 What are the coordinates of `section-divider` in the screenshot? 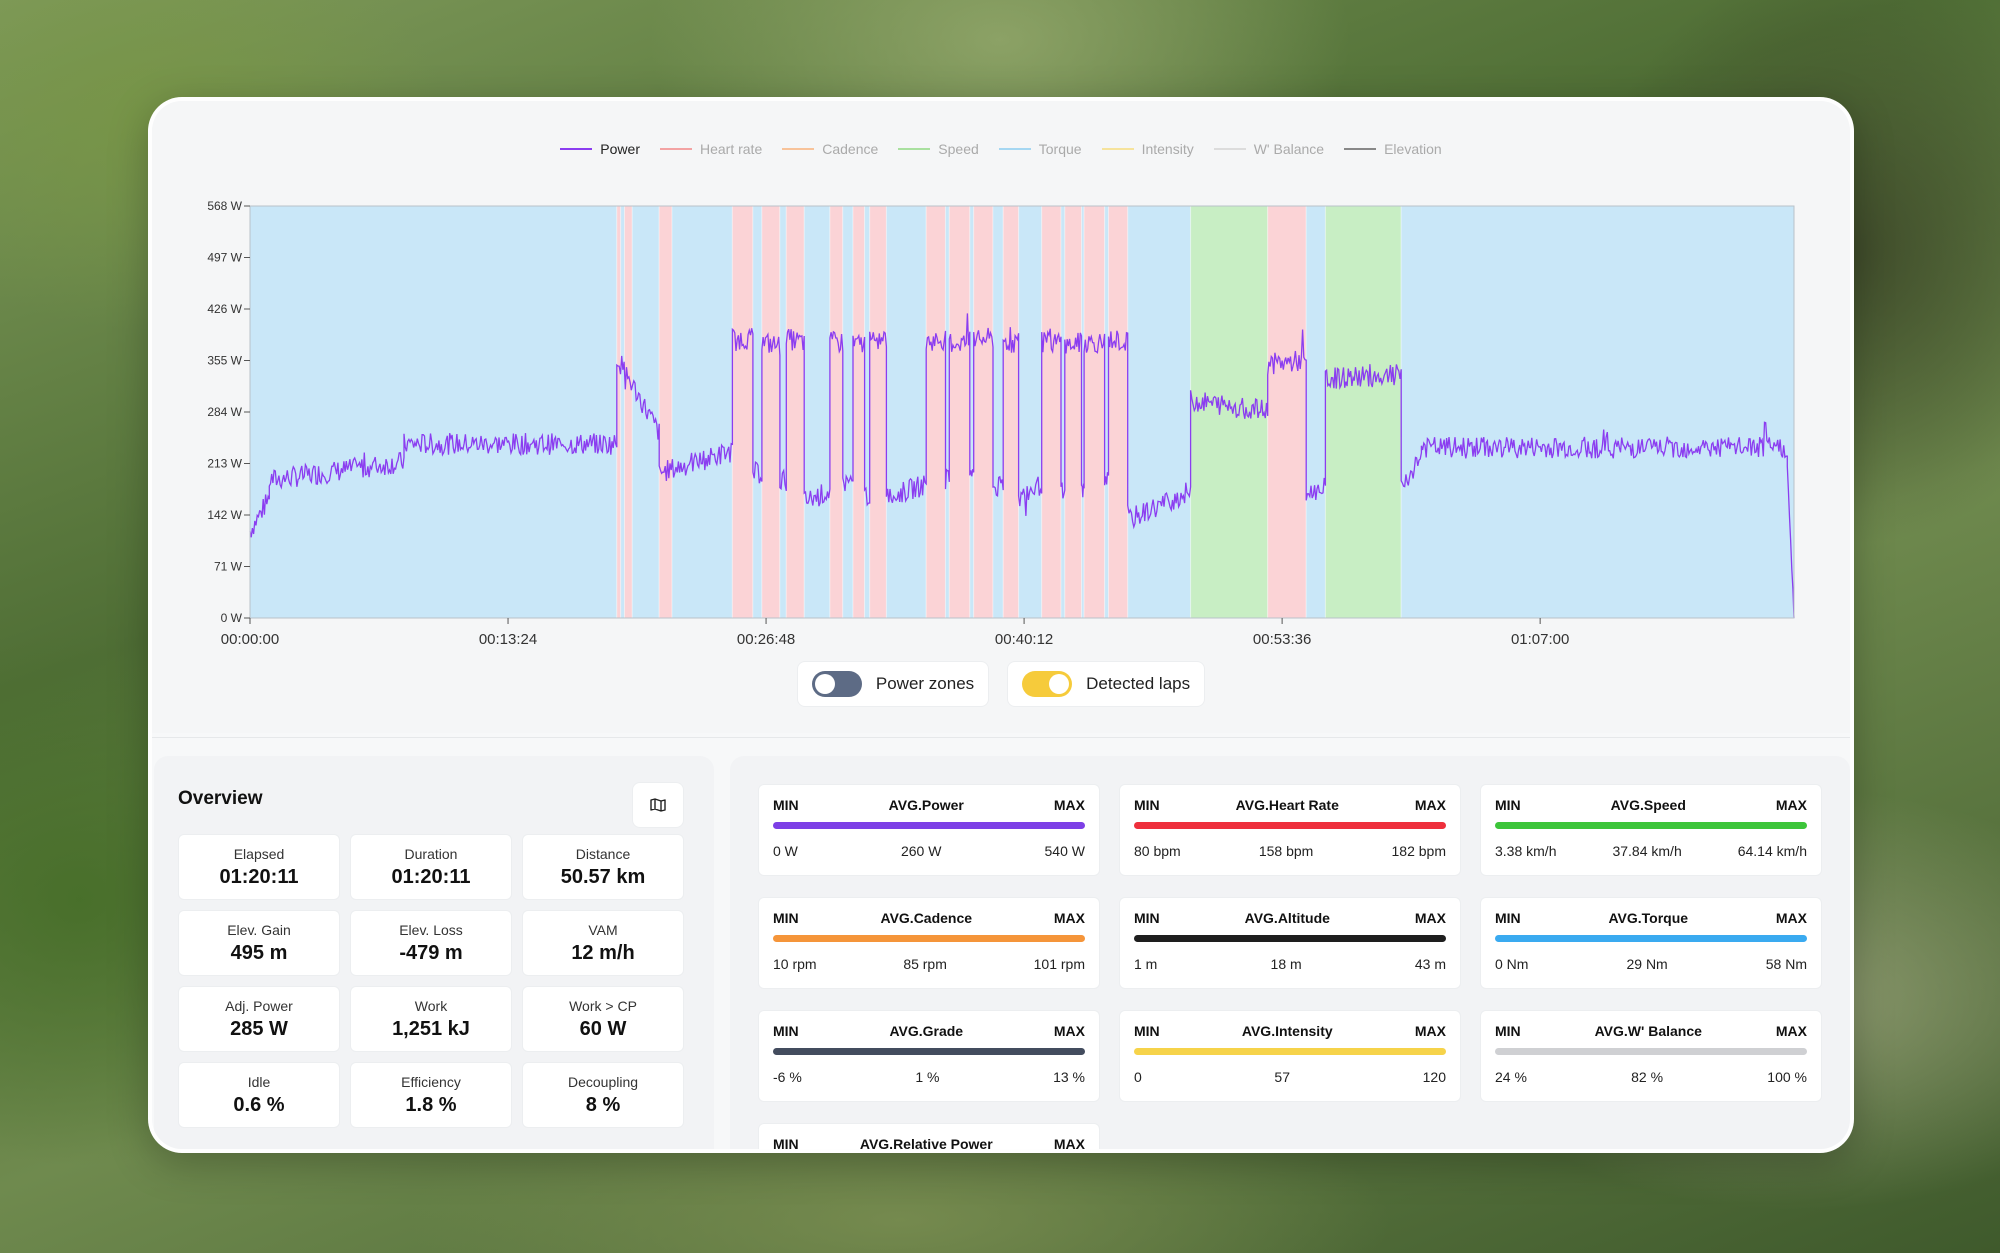 It's located at (1001, 737).